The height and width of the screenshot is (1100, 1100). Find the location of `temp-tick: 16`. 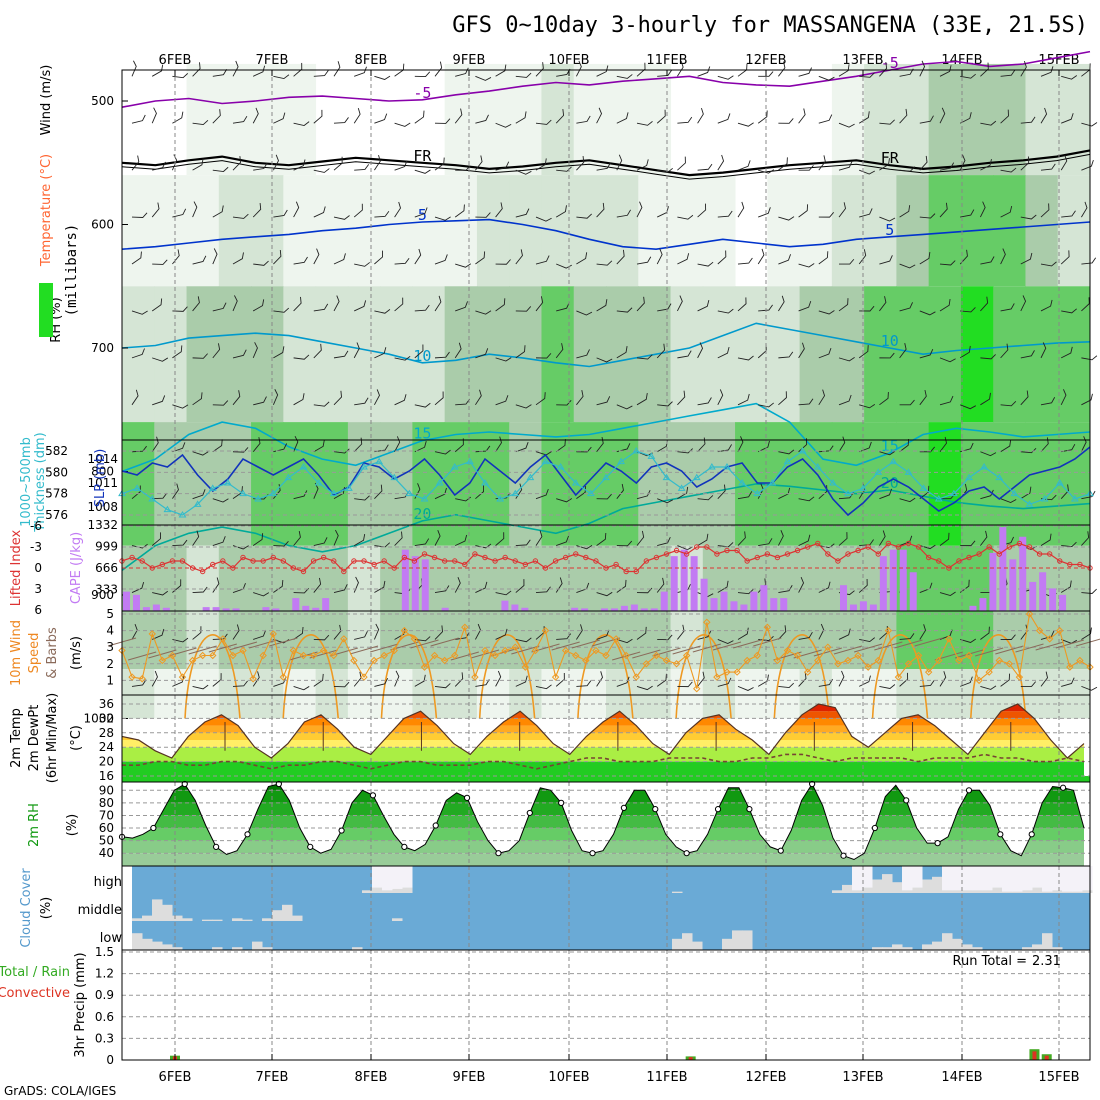

temp-tick: 16 is located at coordinates (106, 776).